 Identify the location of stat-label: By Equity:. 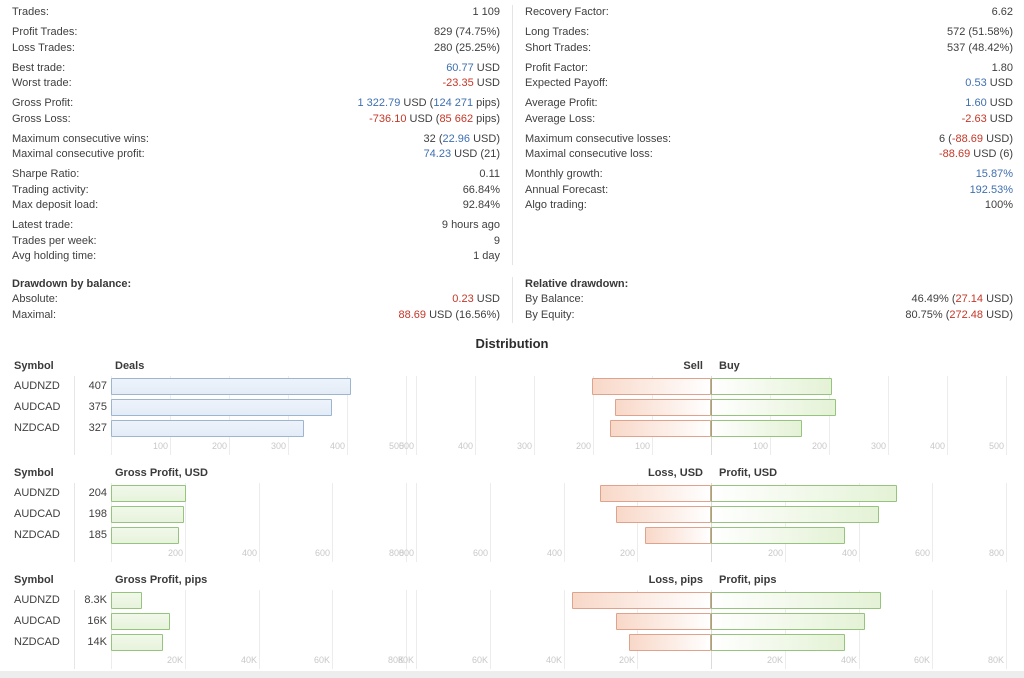
(550, 314).